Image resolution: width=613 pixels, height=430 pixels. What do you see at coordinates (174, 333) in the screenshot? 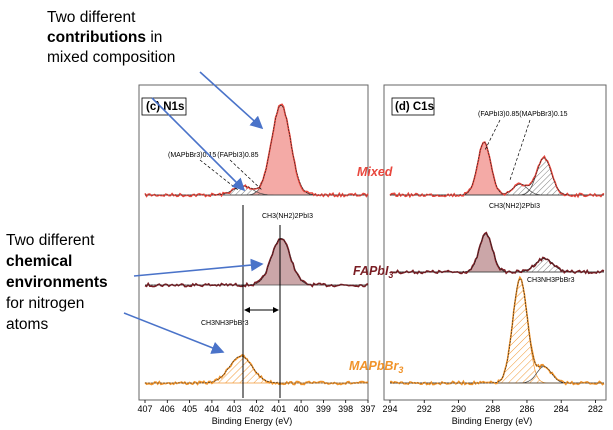
I see `arrow-to-ma-environment` at bounding box center [174, 333].